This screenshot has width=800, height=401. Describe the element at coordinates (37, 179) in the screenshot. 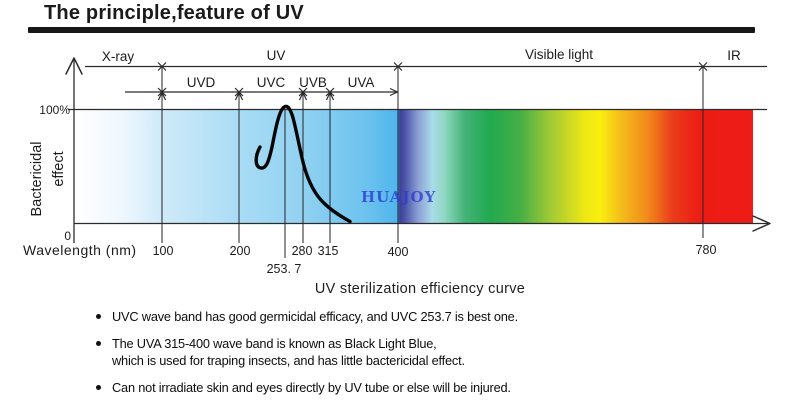

I see `y-axis-title-line1: Bactericidal` at that location.